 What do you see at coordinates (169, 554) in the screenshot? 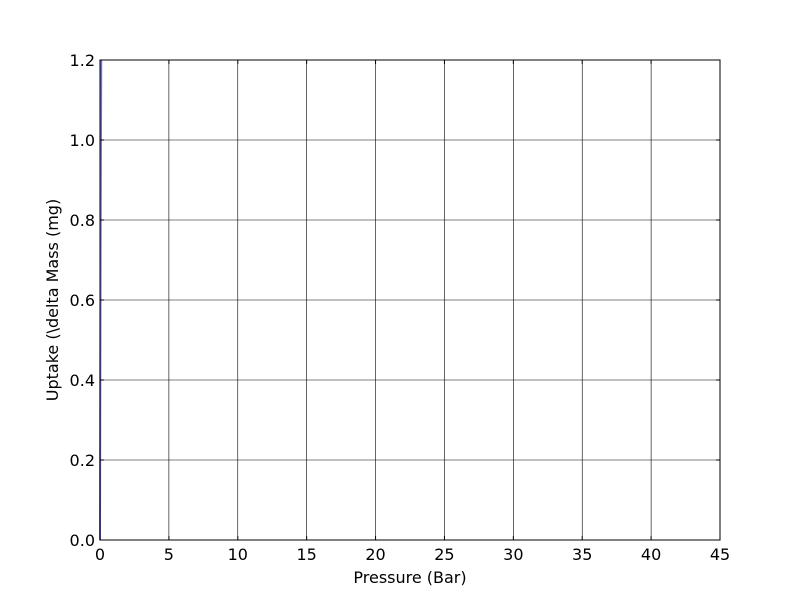
I see `x-tick-label: 5` at bounding box center [169, 554].